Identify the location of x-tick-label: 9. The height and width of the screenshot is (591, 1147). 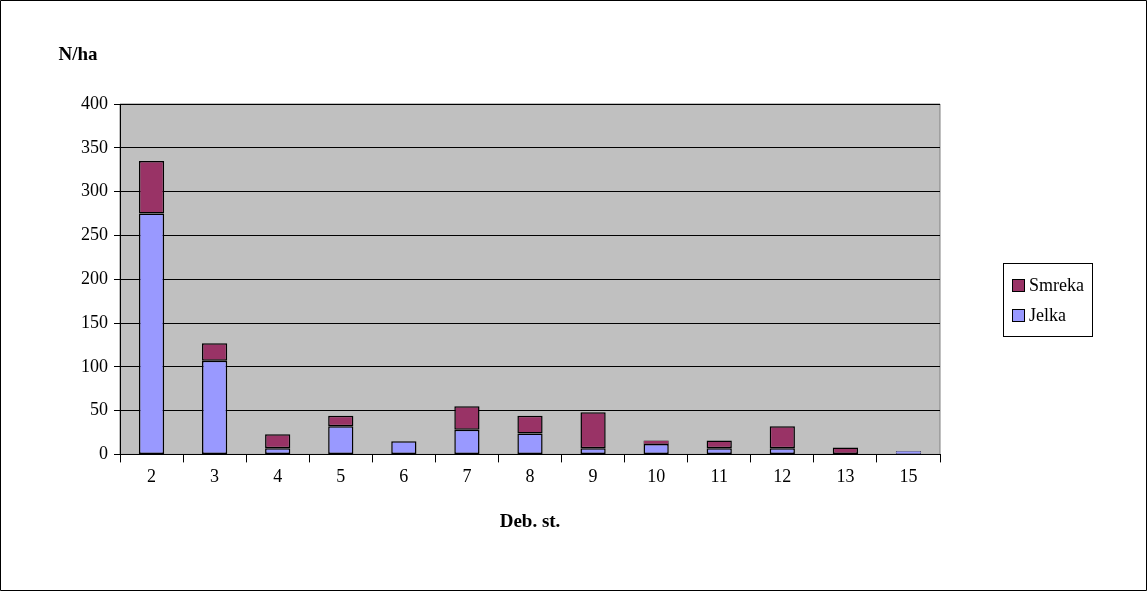
(593, 475).